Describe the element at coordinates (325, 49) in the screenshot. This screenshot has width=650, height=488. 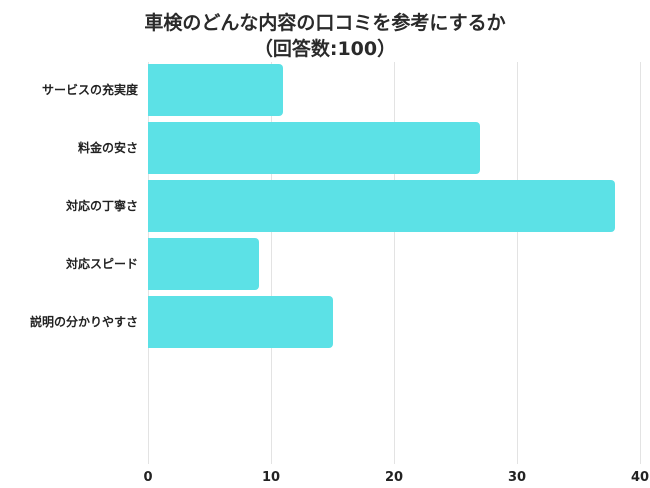
I see `chart-subtitle: （回答数:100）` at that location.